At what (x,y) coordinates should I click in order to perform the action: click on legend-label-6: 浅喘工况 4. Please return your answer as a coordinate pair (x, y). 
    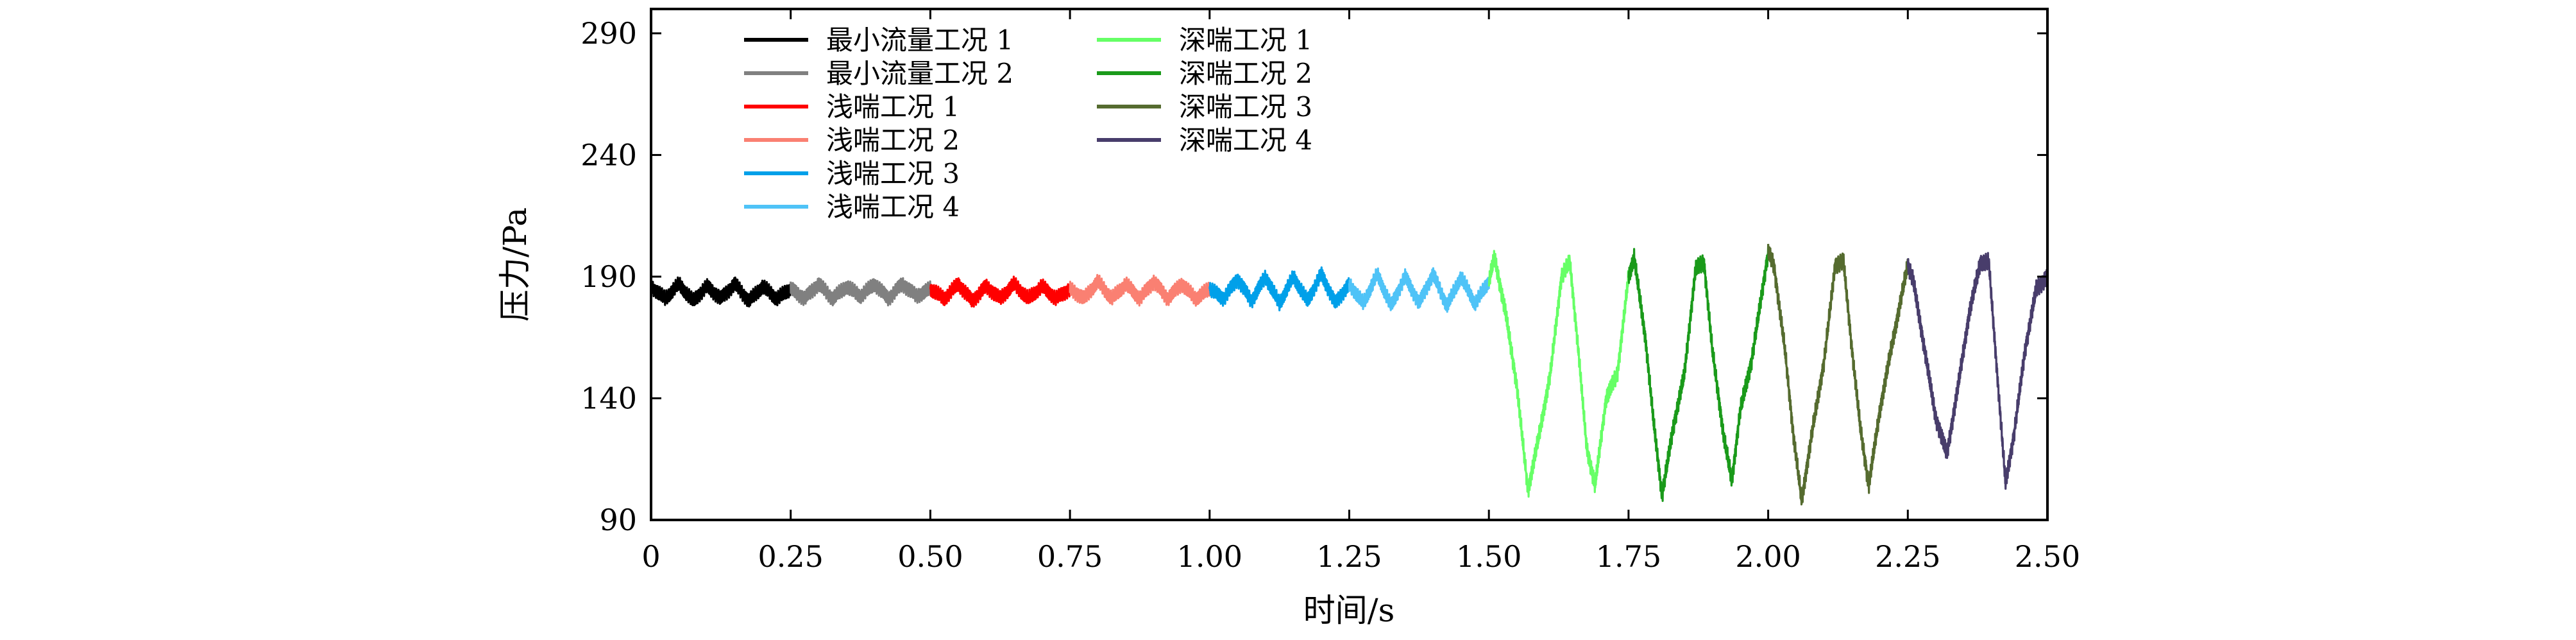
    Looking at the image, I should click on (893, 207).